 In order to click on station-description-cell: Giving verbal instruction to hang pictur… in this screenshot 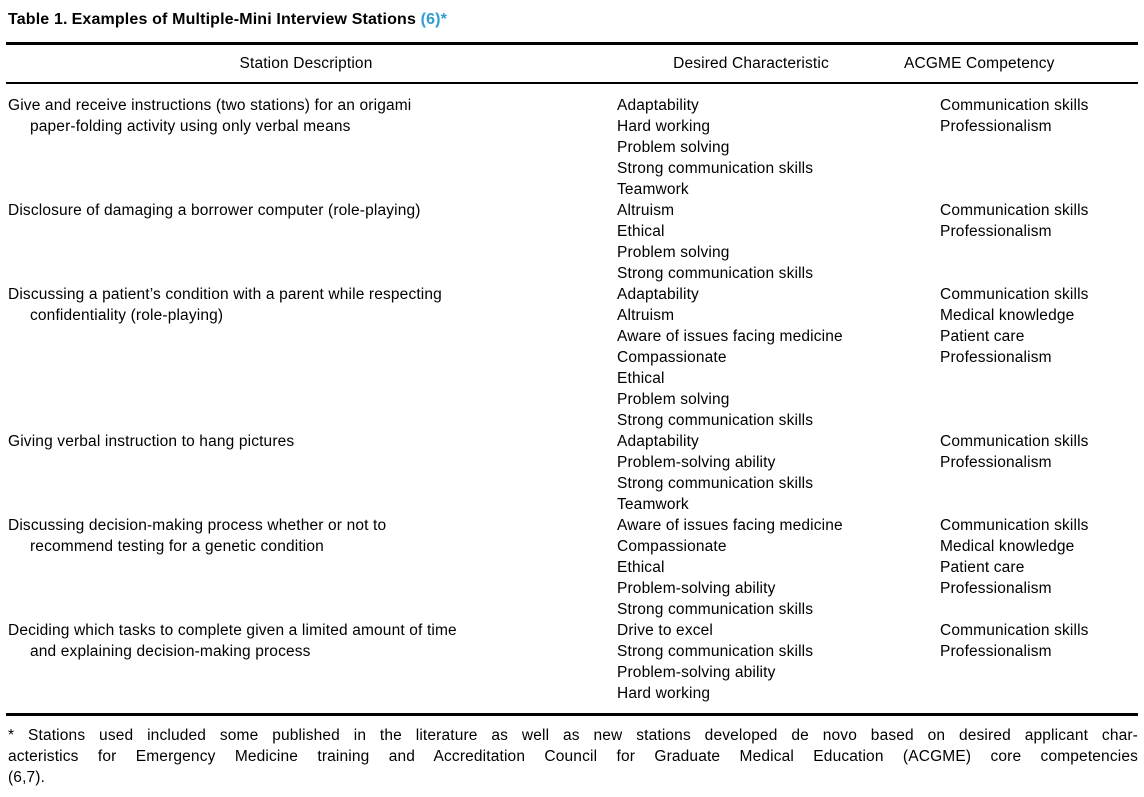, I will do `click(306, 473)`.